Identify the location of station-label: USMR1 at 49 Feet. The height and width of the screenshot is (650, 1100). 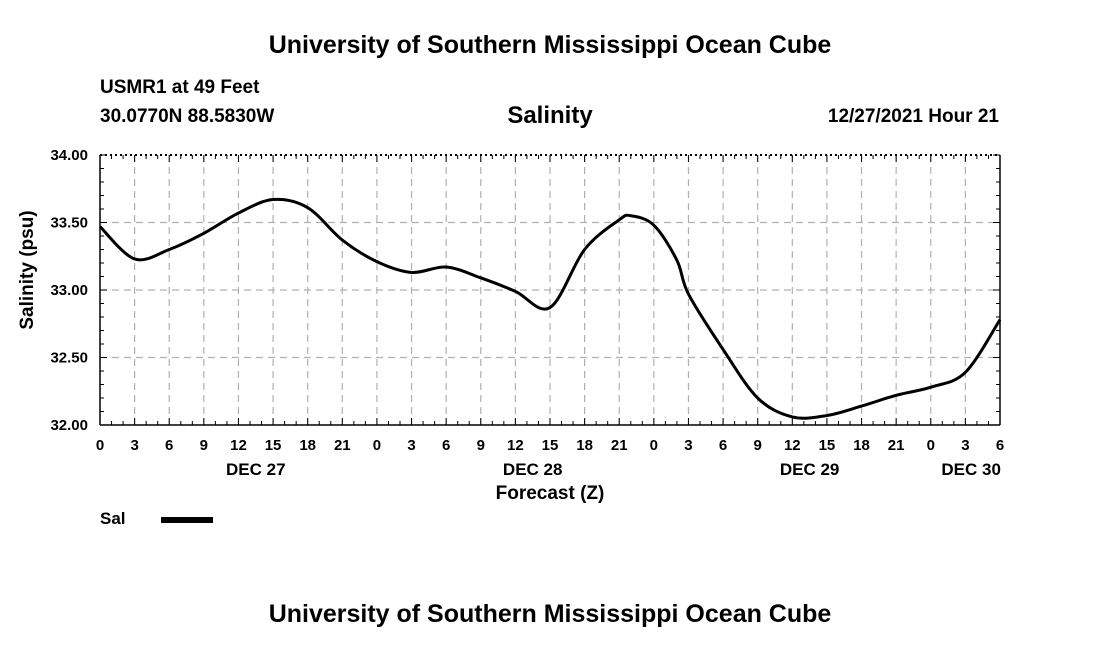
(180, 87).